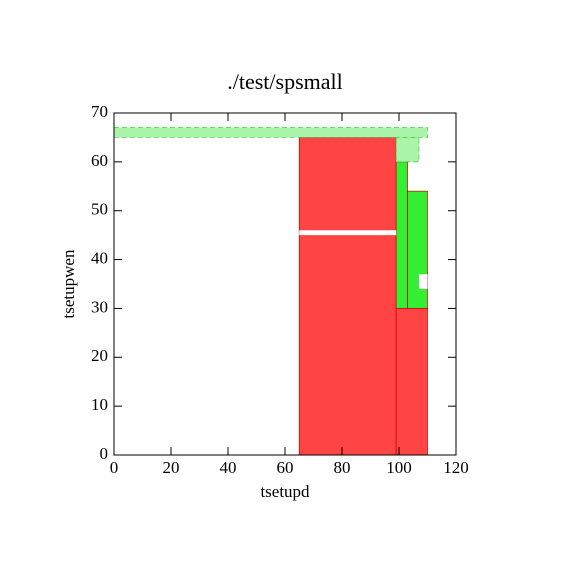 The image size is (570, 570). I want to click on x-tick-label: 20, so click(171, 467).